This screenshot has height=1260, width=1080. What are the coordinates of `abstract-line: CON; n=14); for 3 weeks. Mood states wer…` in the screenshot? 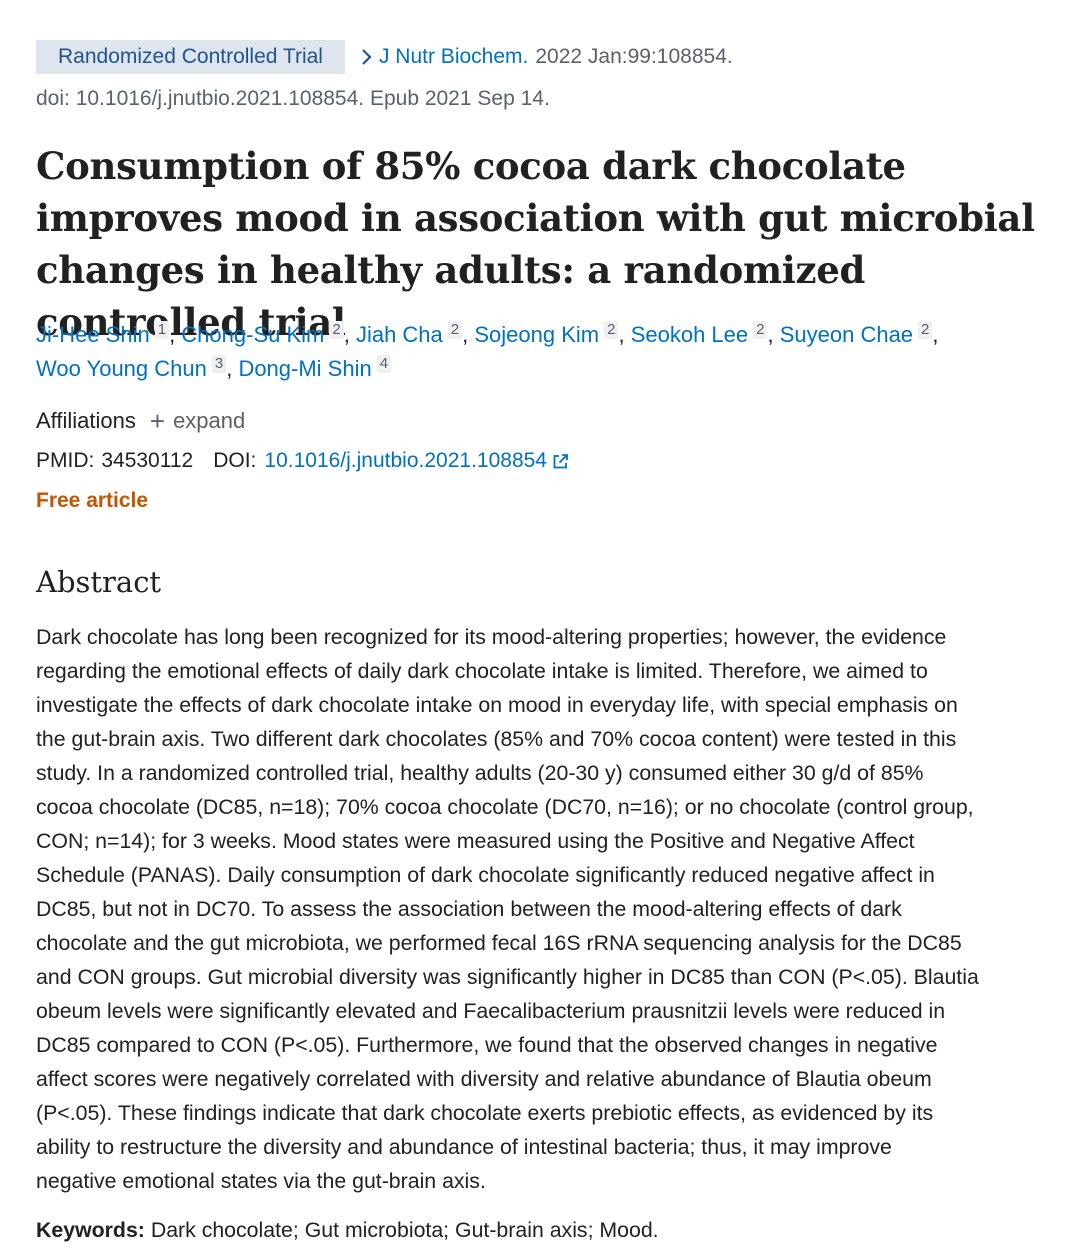 It's located at (475, 841).